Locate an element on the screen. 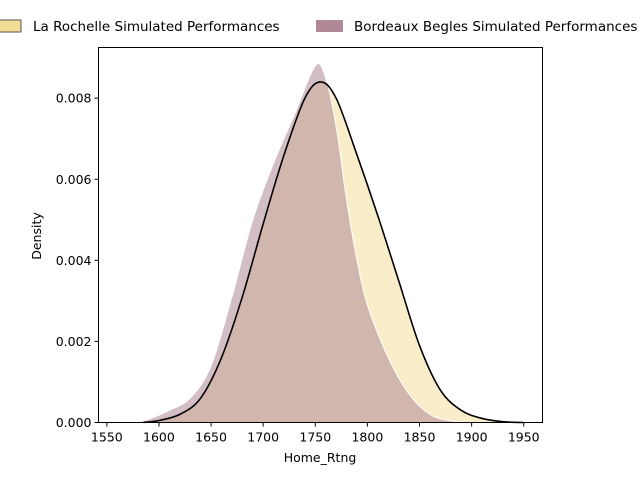 This screenshot has height=480, width=640. x-tick-label: 1700 is located at coordinates (263, 437).